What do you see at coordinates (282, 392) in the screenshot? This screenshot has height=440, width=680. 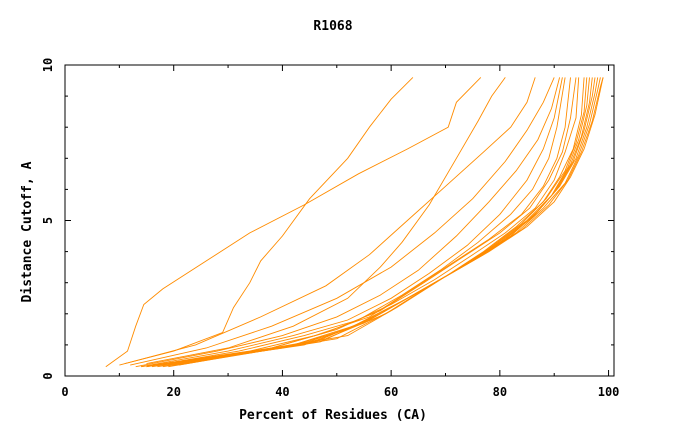 I see `x-tick-label: 40` at bounding box center [282, 392].